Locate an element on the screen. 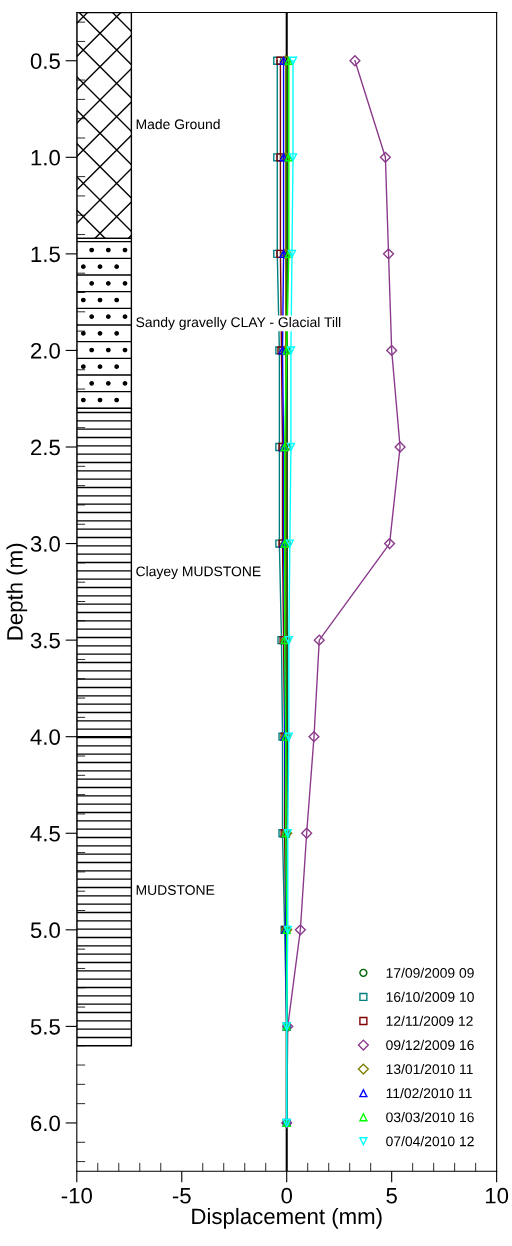 The height and width of the screenshot is (1246, 512). y-tick-label: 2.0 is located at coordinates (45, 350).